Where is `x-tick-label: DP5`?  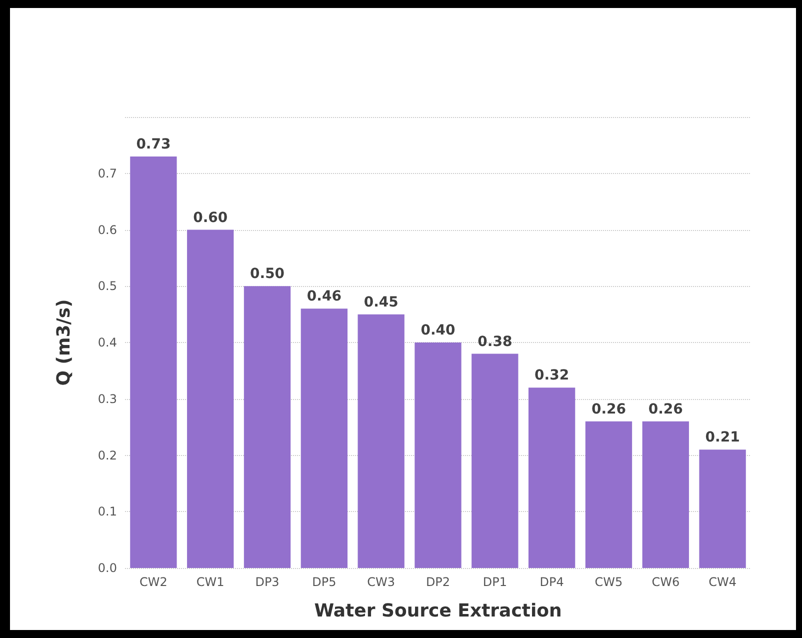
x-tick-label: DP5 is located at coordinates (324, 582).